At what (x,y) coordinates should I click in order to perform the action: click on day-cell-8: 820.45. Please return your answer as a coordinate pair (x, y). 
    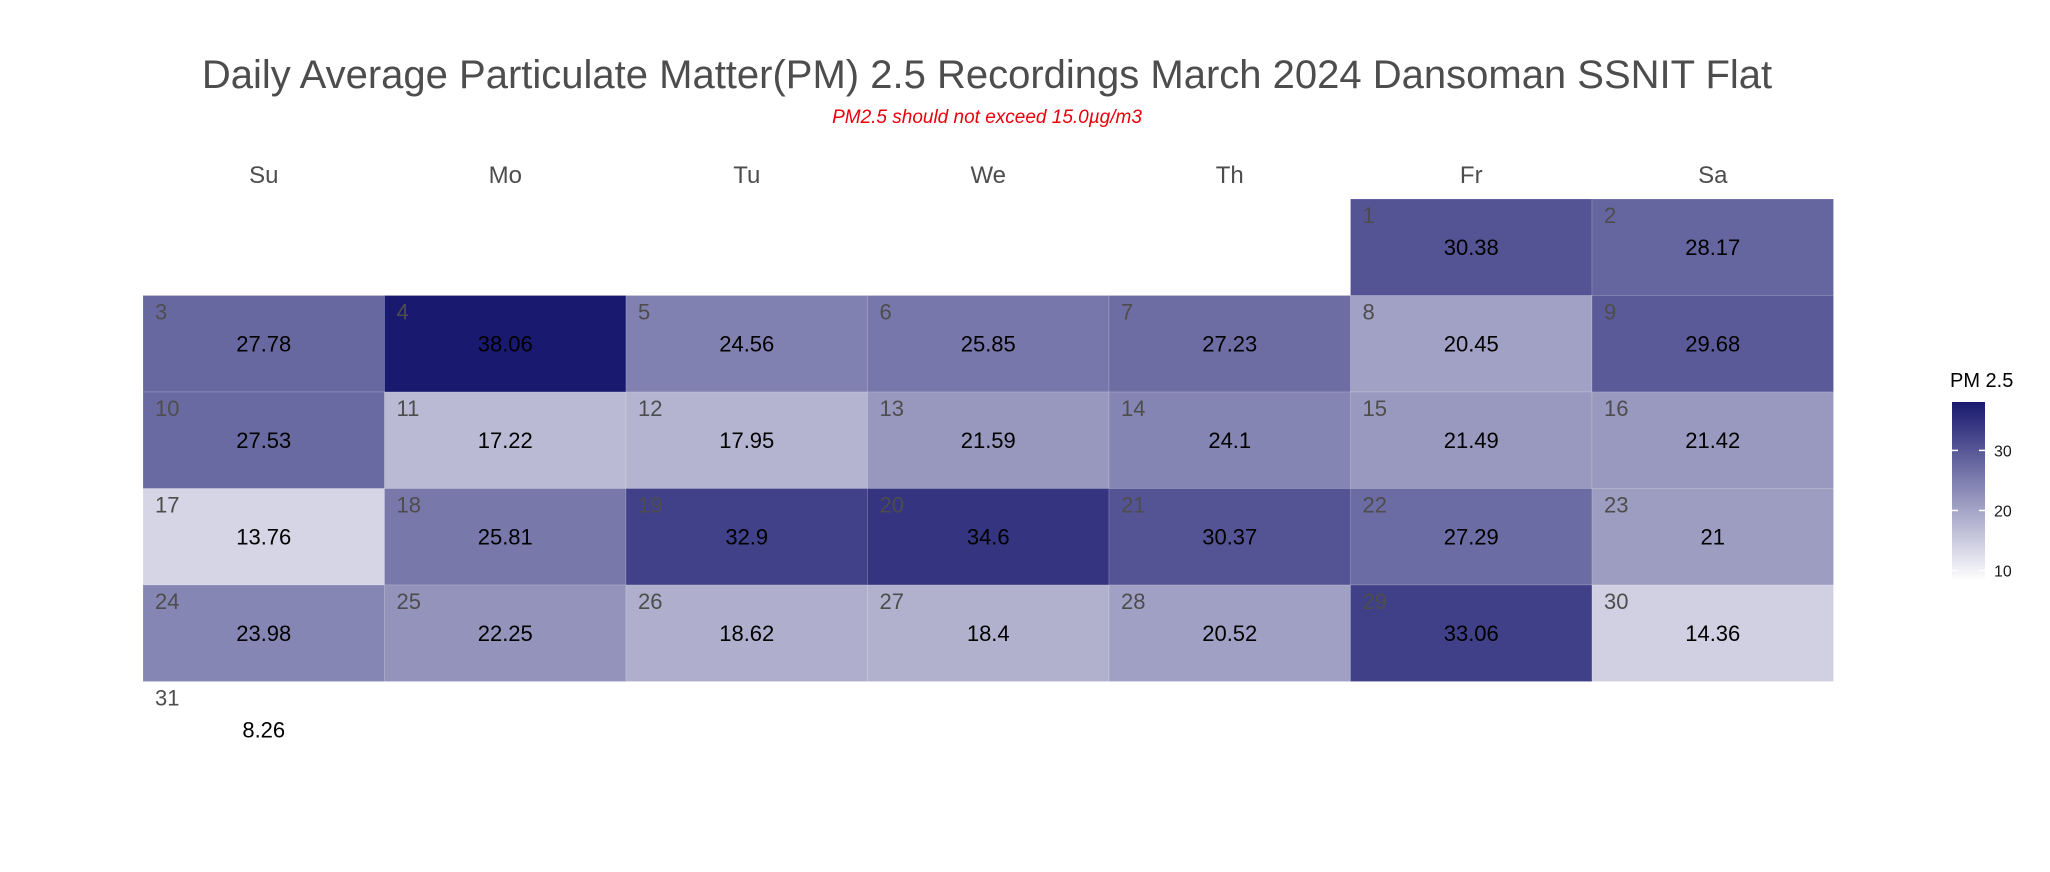
    Looking at the image, I should click on (1471, 344).